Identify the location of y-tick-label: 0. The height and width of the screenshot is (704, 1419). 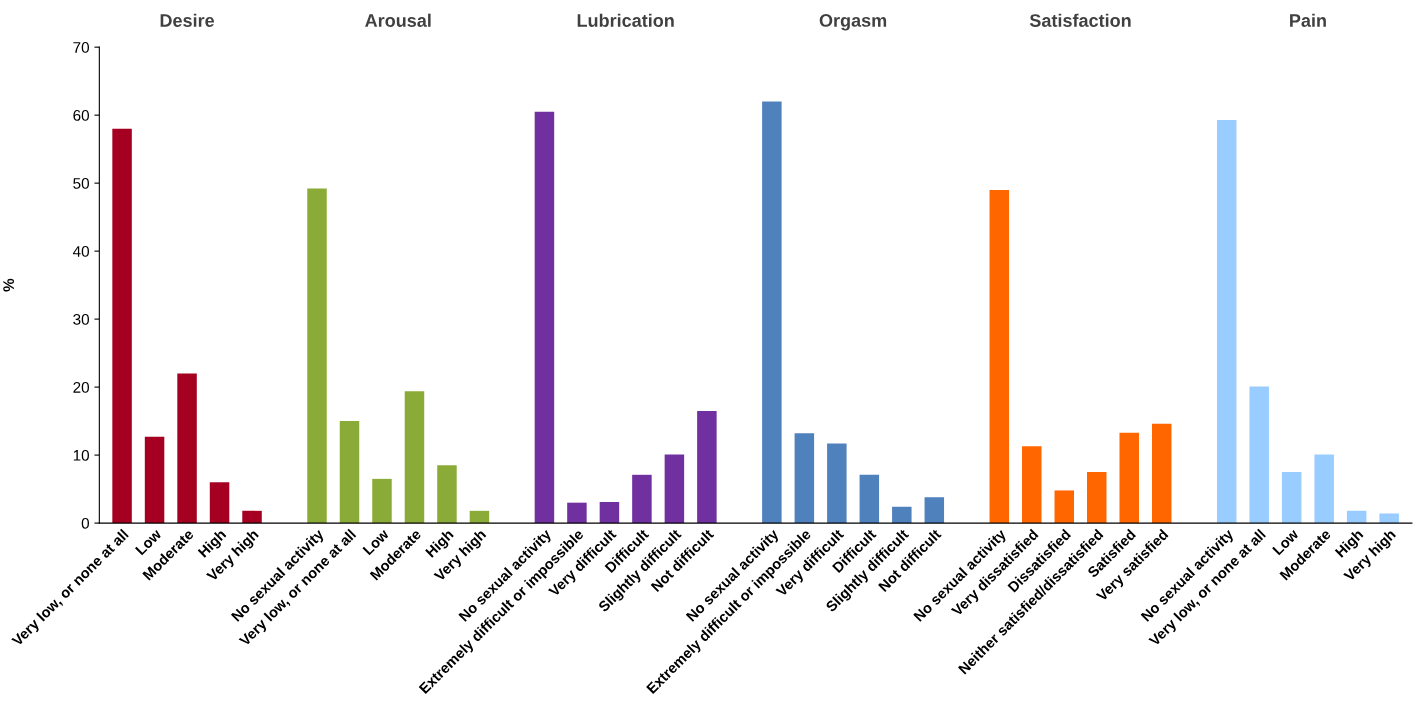
(85, 523).